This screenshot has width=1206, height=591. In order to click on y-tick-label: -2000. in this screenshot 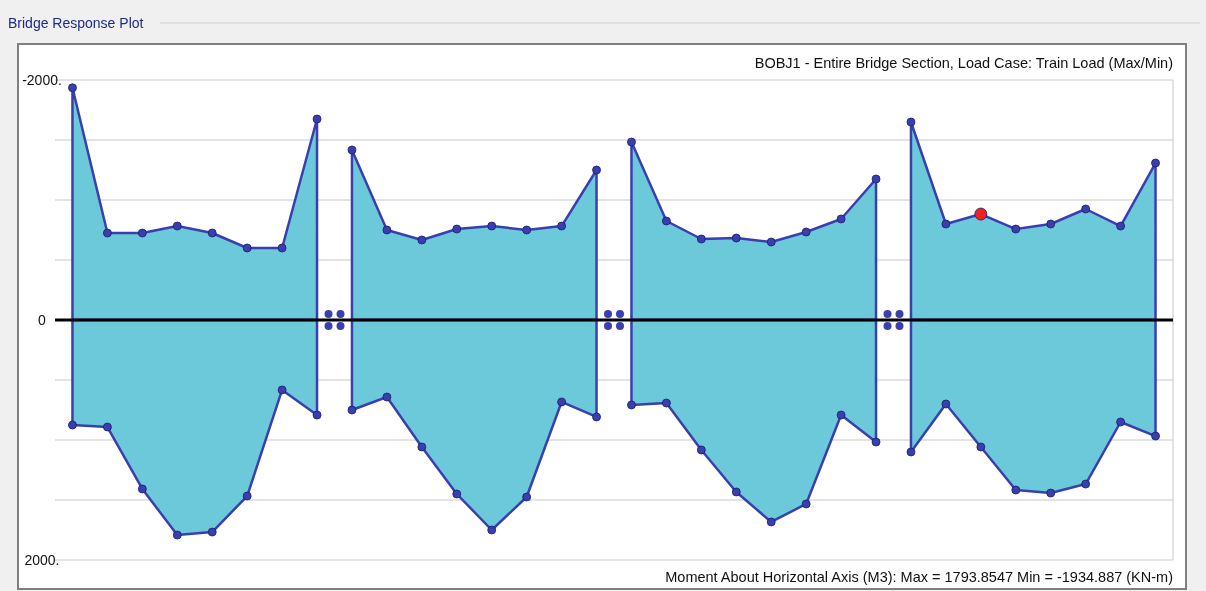, I will do `click(42, 79)`.